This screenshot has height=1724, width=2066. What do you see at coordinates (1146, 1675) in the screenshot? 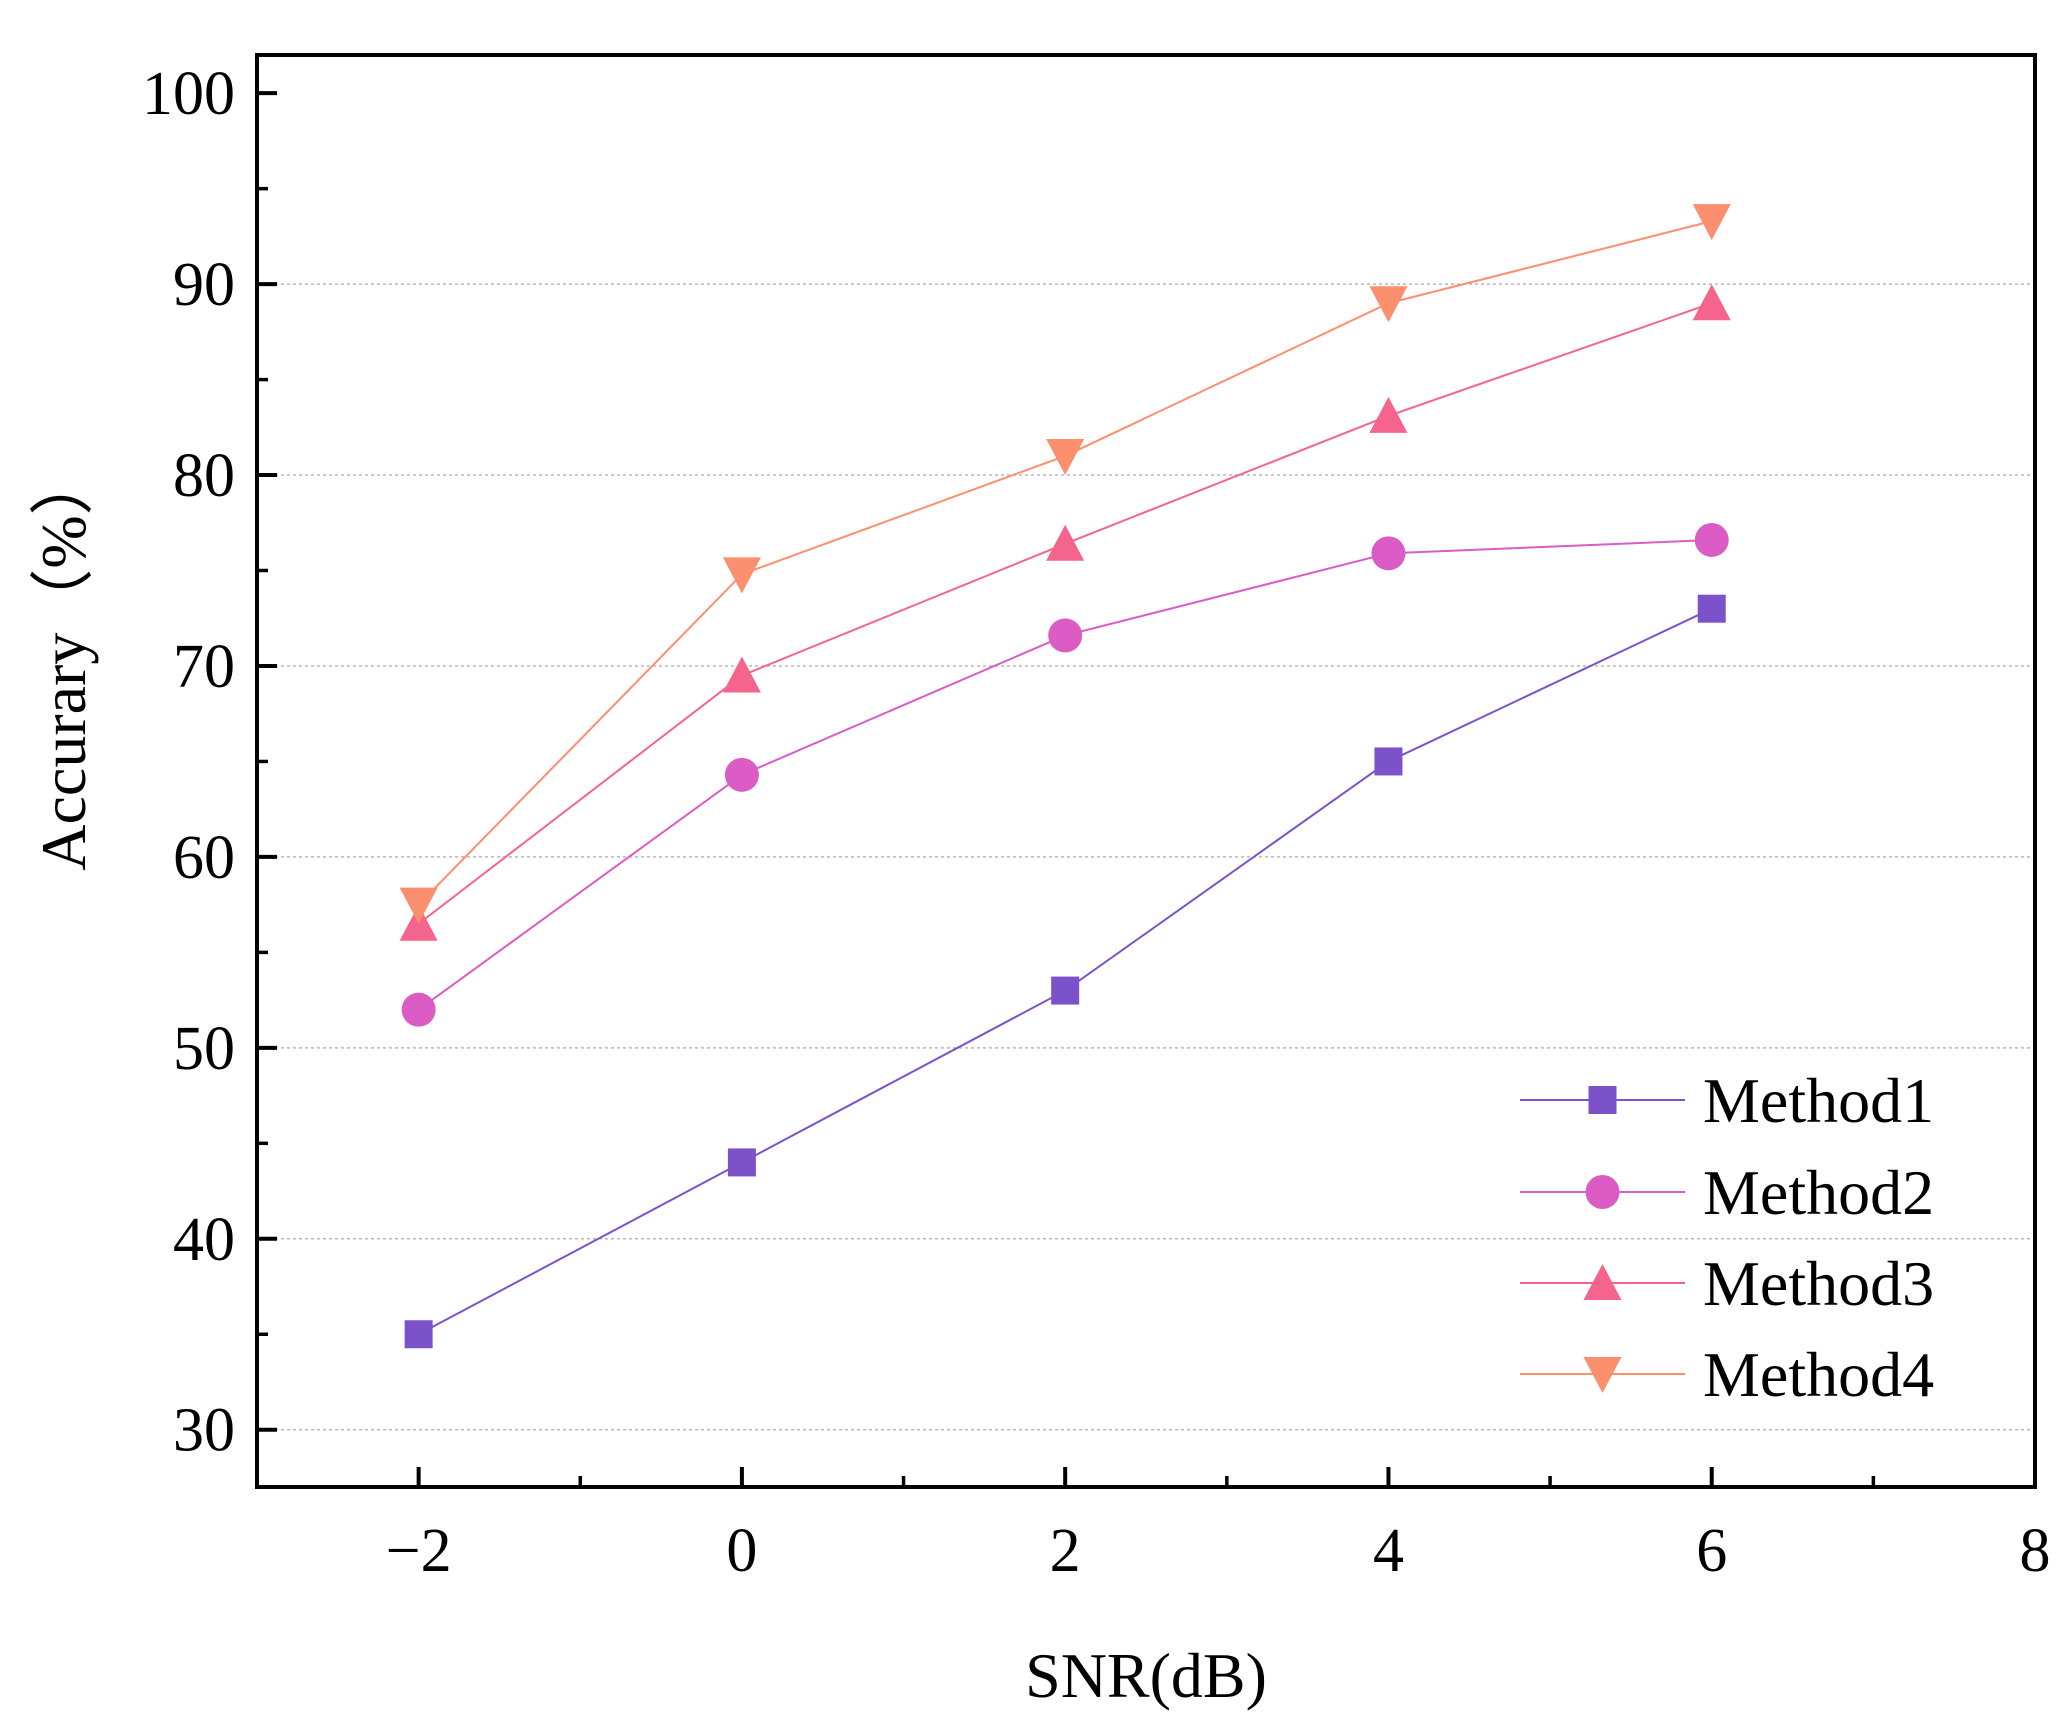
I see `x-axis-title: SNR(dB)` at bounding box center [1146, 1675].